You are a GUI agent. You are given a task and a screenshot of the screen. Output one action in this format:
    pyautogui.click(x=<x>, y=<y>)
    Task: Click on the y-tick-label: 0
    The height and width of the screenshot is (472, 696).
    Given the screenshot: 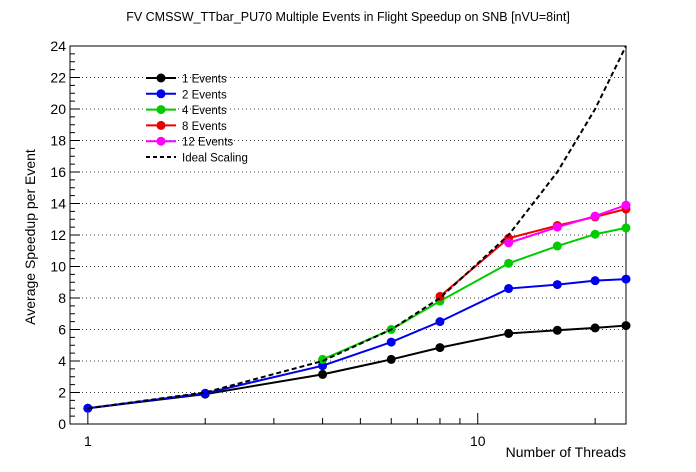 What is the action you would take?
    pyautogui.click(x=62, y=424)
    